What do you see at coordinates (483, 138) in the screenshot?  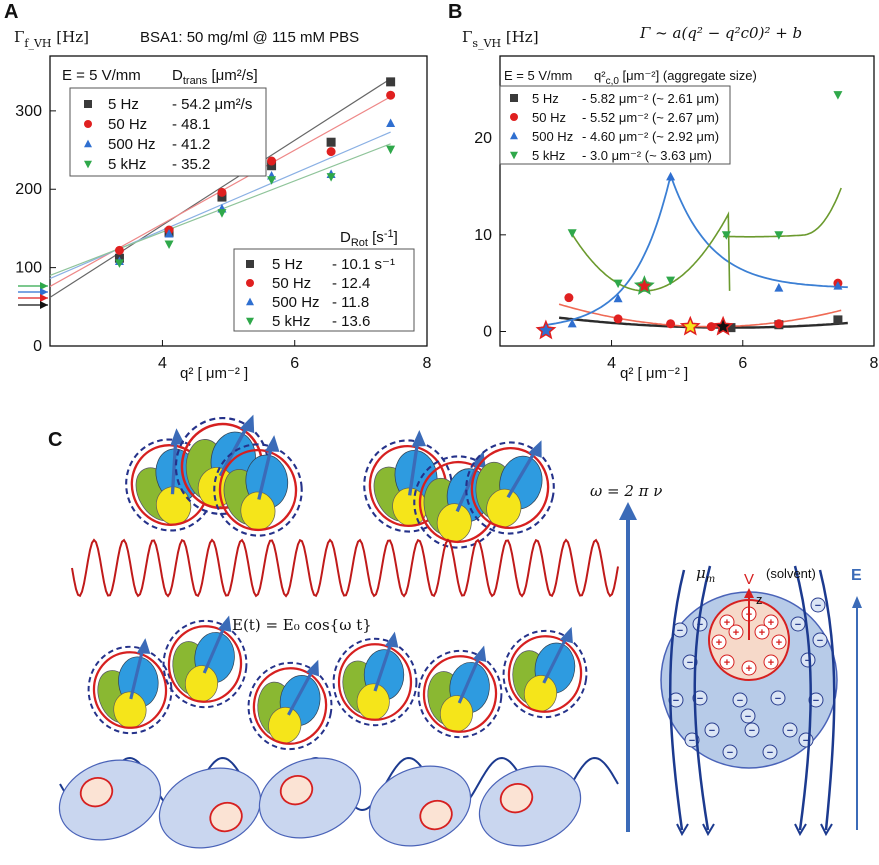 I see `b-ytick-label: 20` at bounding box center [483, 138].